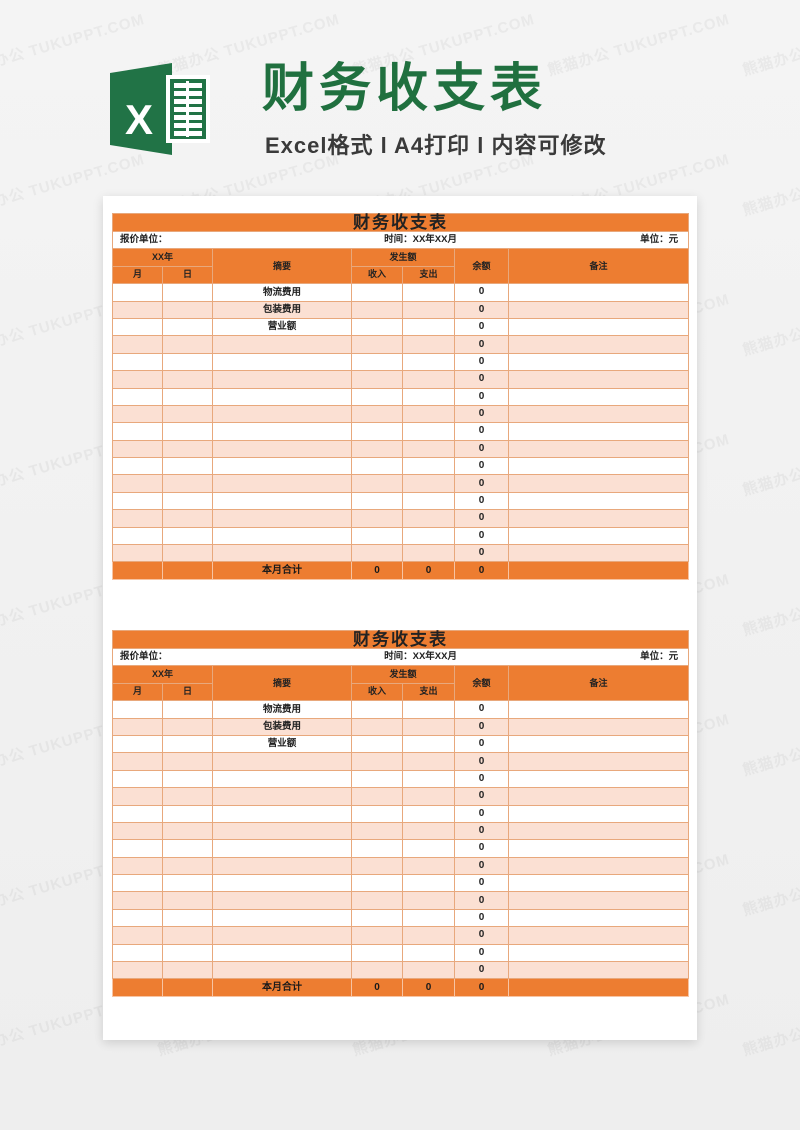 This screenshot has height=1130, width=800. What do you see at coordinates (282, 726) in the screenshot?
I see `cell-summary: 包装费用` at bounding box center [282, 726].